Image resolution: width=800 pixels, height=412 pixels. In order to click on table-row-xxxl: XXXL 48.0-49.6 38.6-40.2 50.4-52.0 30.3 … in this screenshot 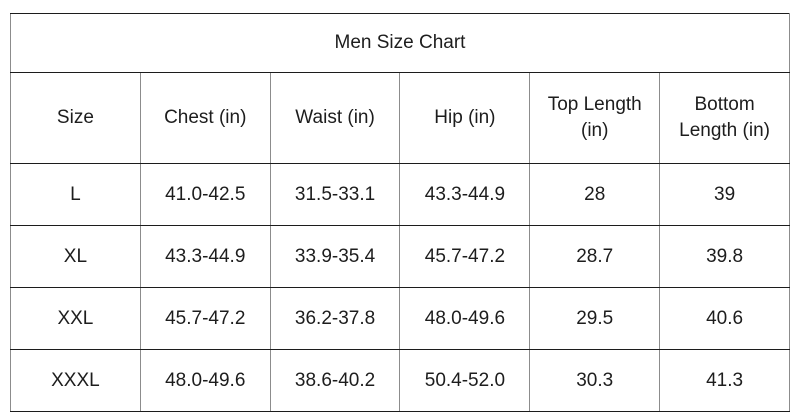, I will do `click(400, 380)`.